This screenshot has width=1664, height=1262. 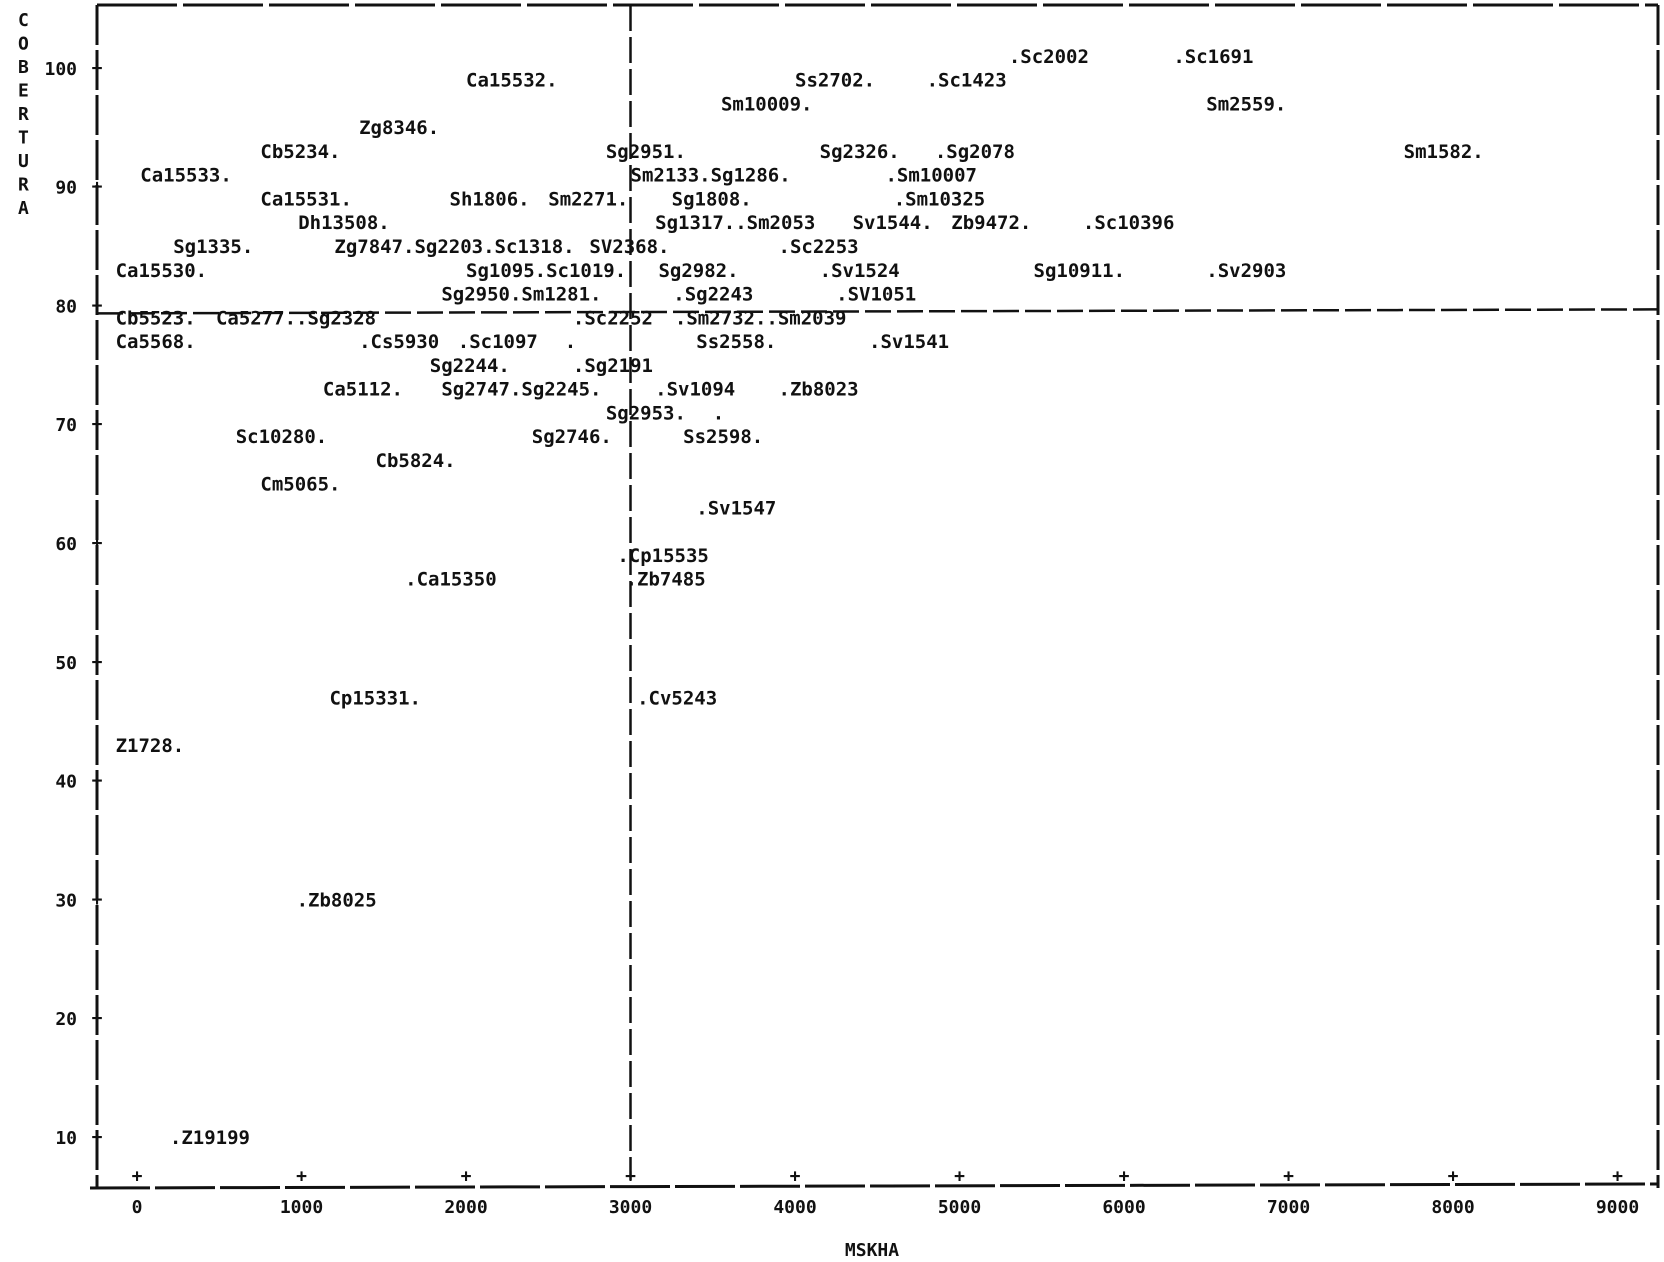 What do you see at coordinates (736, 342) in the screenshot?
I see `data-point-label: Ss2558.` at bounding box center [736, 342].